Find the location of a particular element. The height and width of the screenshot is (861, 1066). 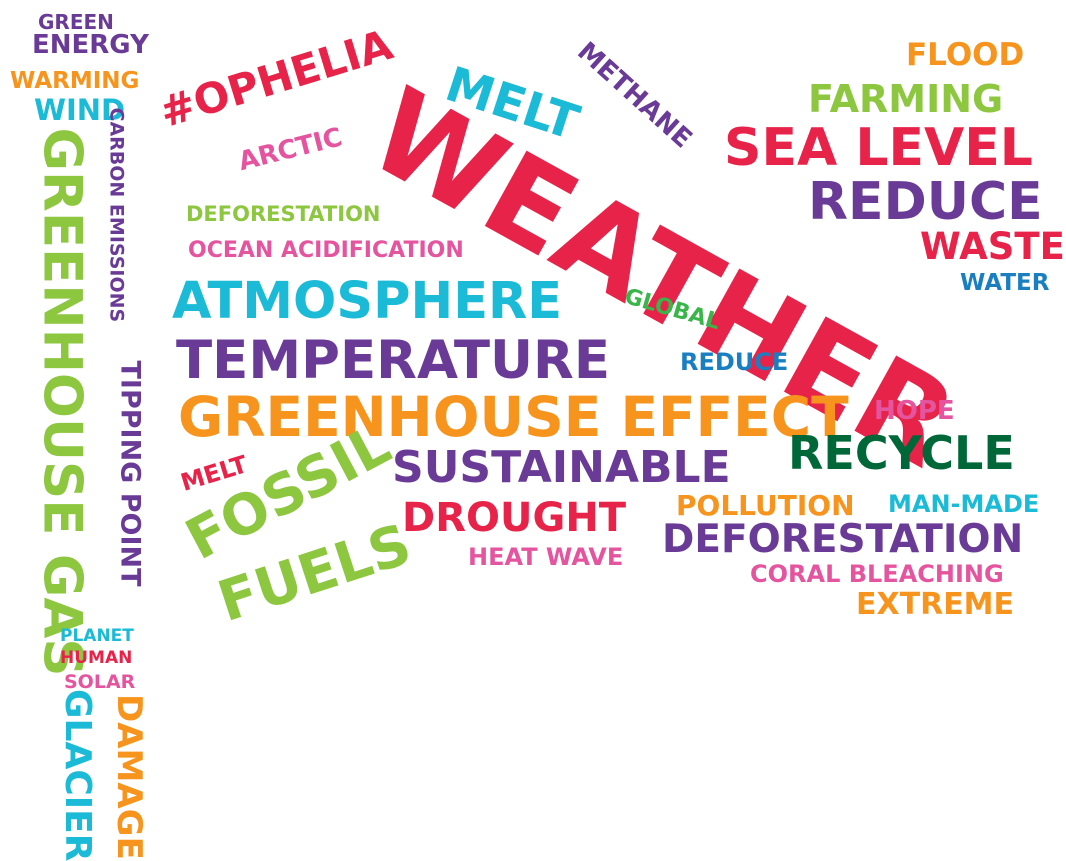

word-human: HUMAN is located at coordinates (96, 658).